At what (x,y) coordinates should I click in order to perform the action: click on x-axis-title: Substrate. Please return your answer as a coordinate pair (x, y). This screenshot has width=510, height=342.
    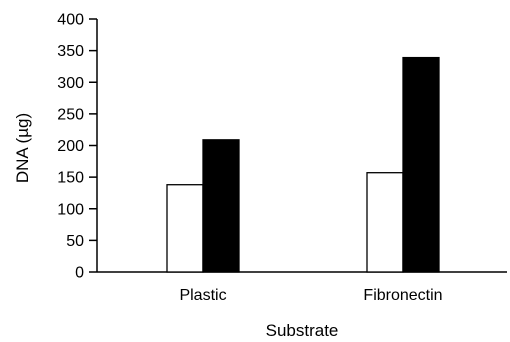
    Looking at the image, I should click on (302, 330).